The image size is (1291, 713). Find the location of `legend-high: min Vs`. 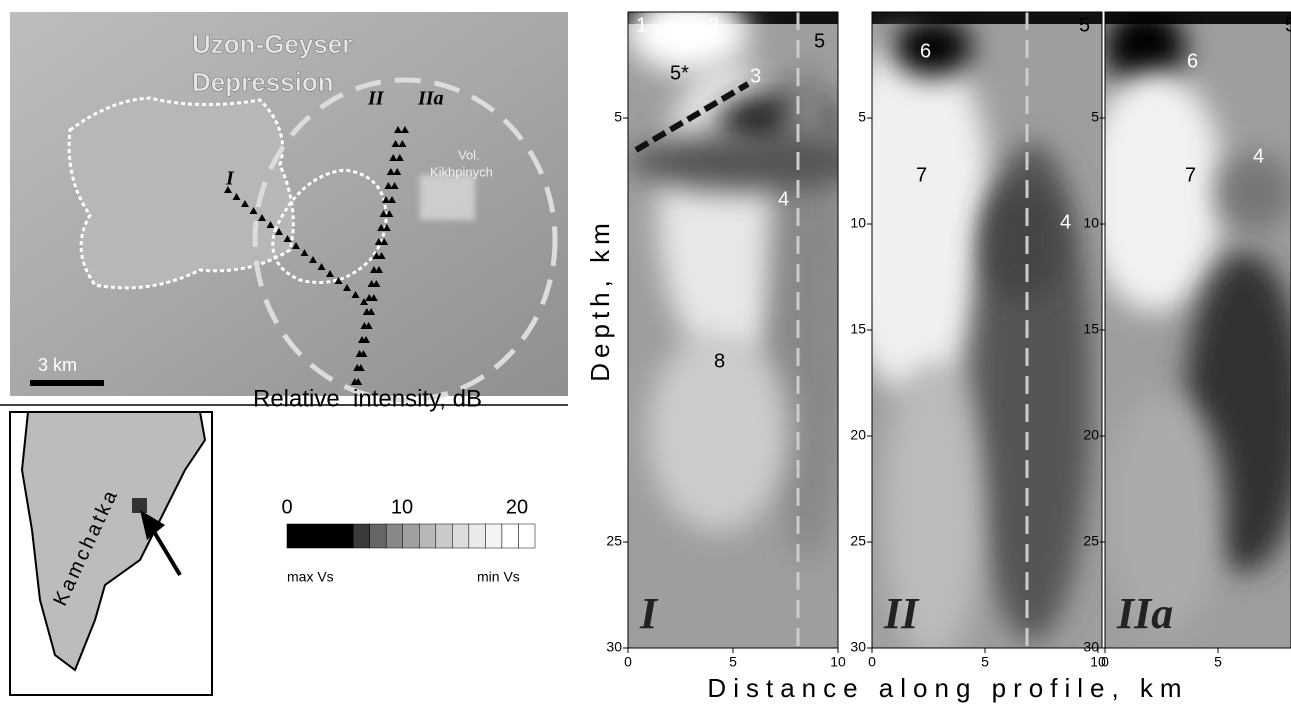

legend-high: min Vs is located at coordinates (498, 577).